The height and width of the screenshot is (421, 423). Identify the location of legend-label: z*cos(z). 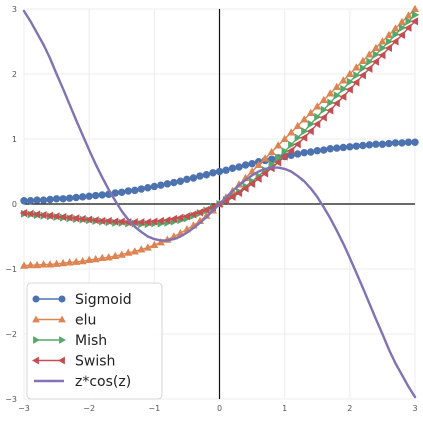
(103, 382).